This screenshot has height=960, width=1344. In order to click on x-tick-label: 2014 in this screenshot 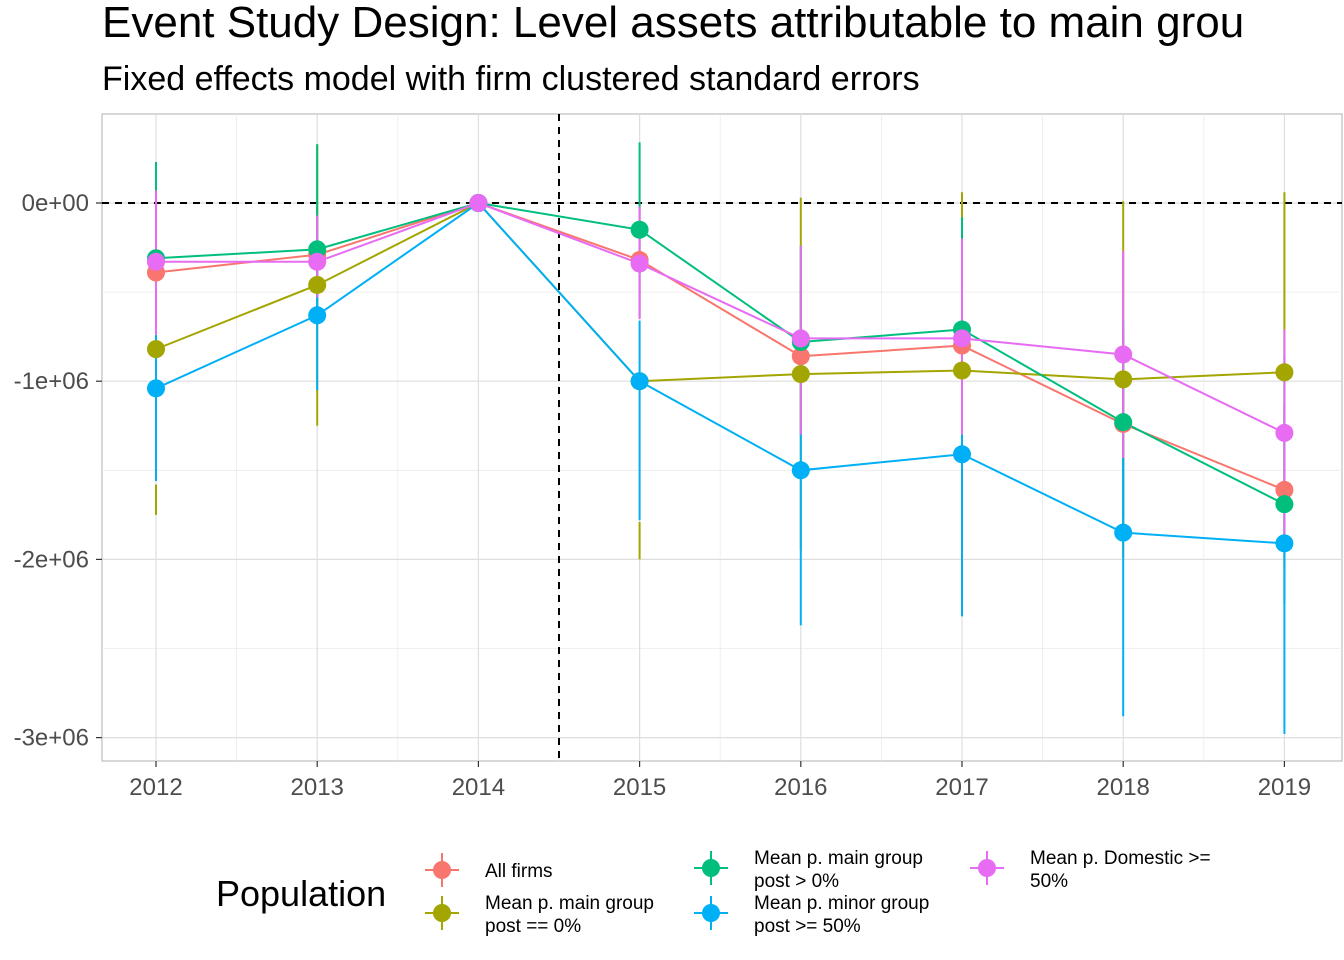, I will do `click(478, 787)`.